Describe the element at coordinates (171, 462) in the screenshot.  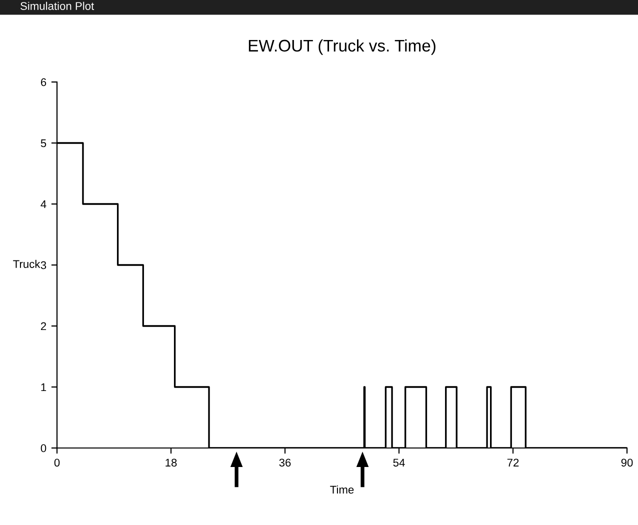
I see `x-tick-label: 18` at that location.